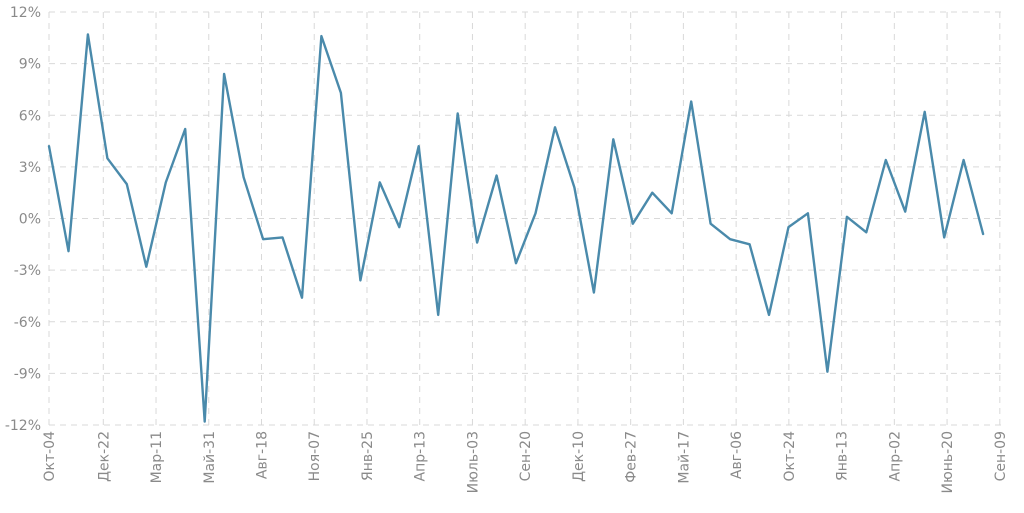 Image resolution: width=1024 pixels, height=513 pixels. Describe the element at coordinates (684, 457) in the screenshot. I see `x-tick-label: Май-17` at that location.